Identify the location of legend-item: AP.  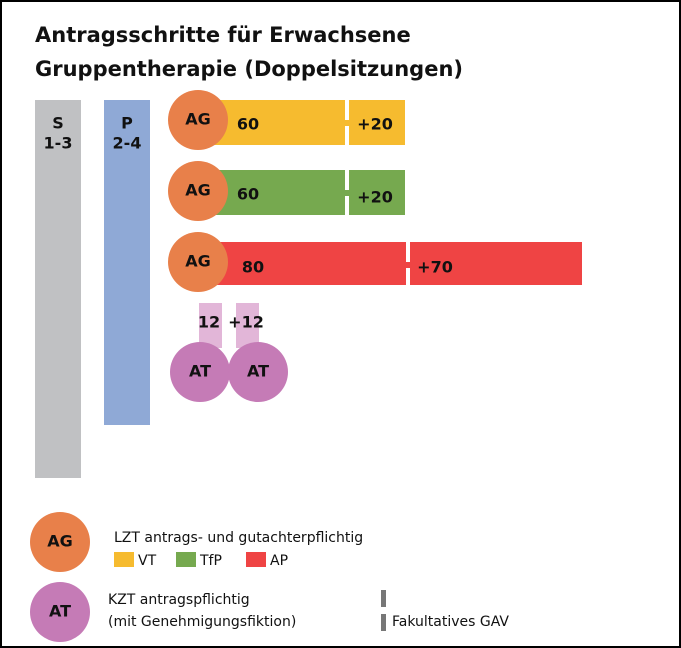
(279, 561).